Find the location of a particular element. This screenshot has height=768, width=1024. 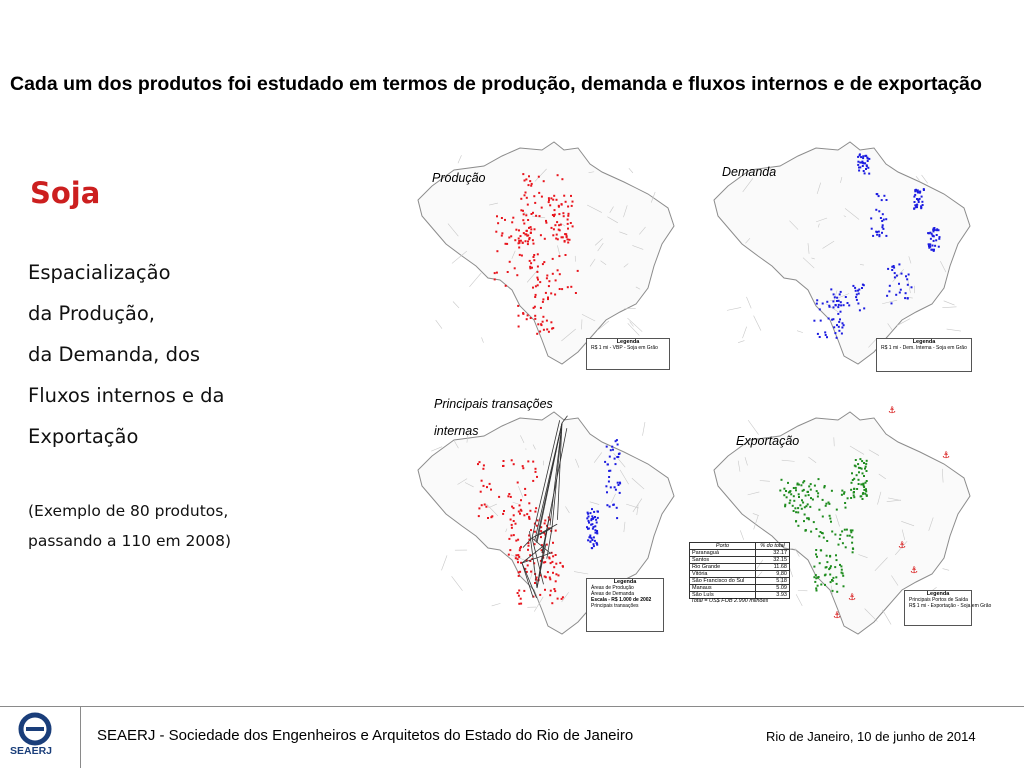

port-name: São Luís is located at coordinates (722, 595).